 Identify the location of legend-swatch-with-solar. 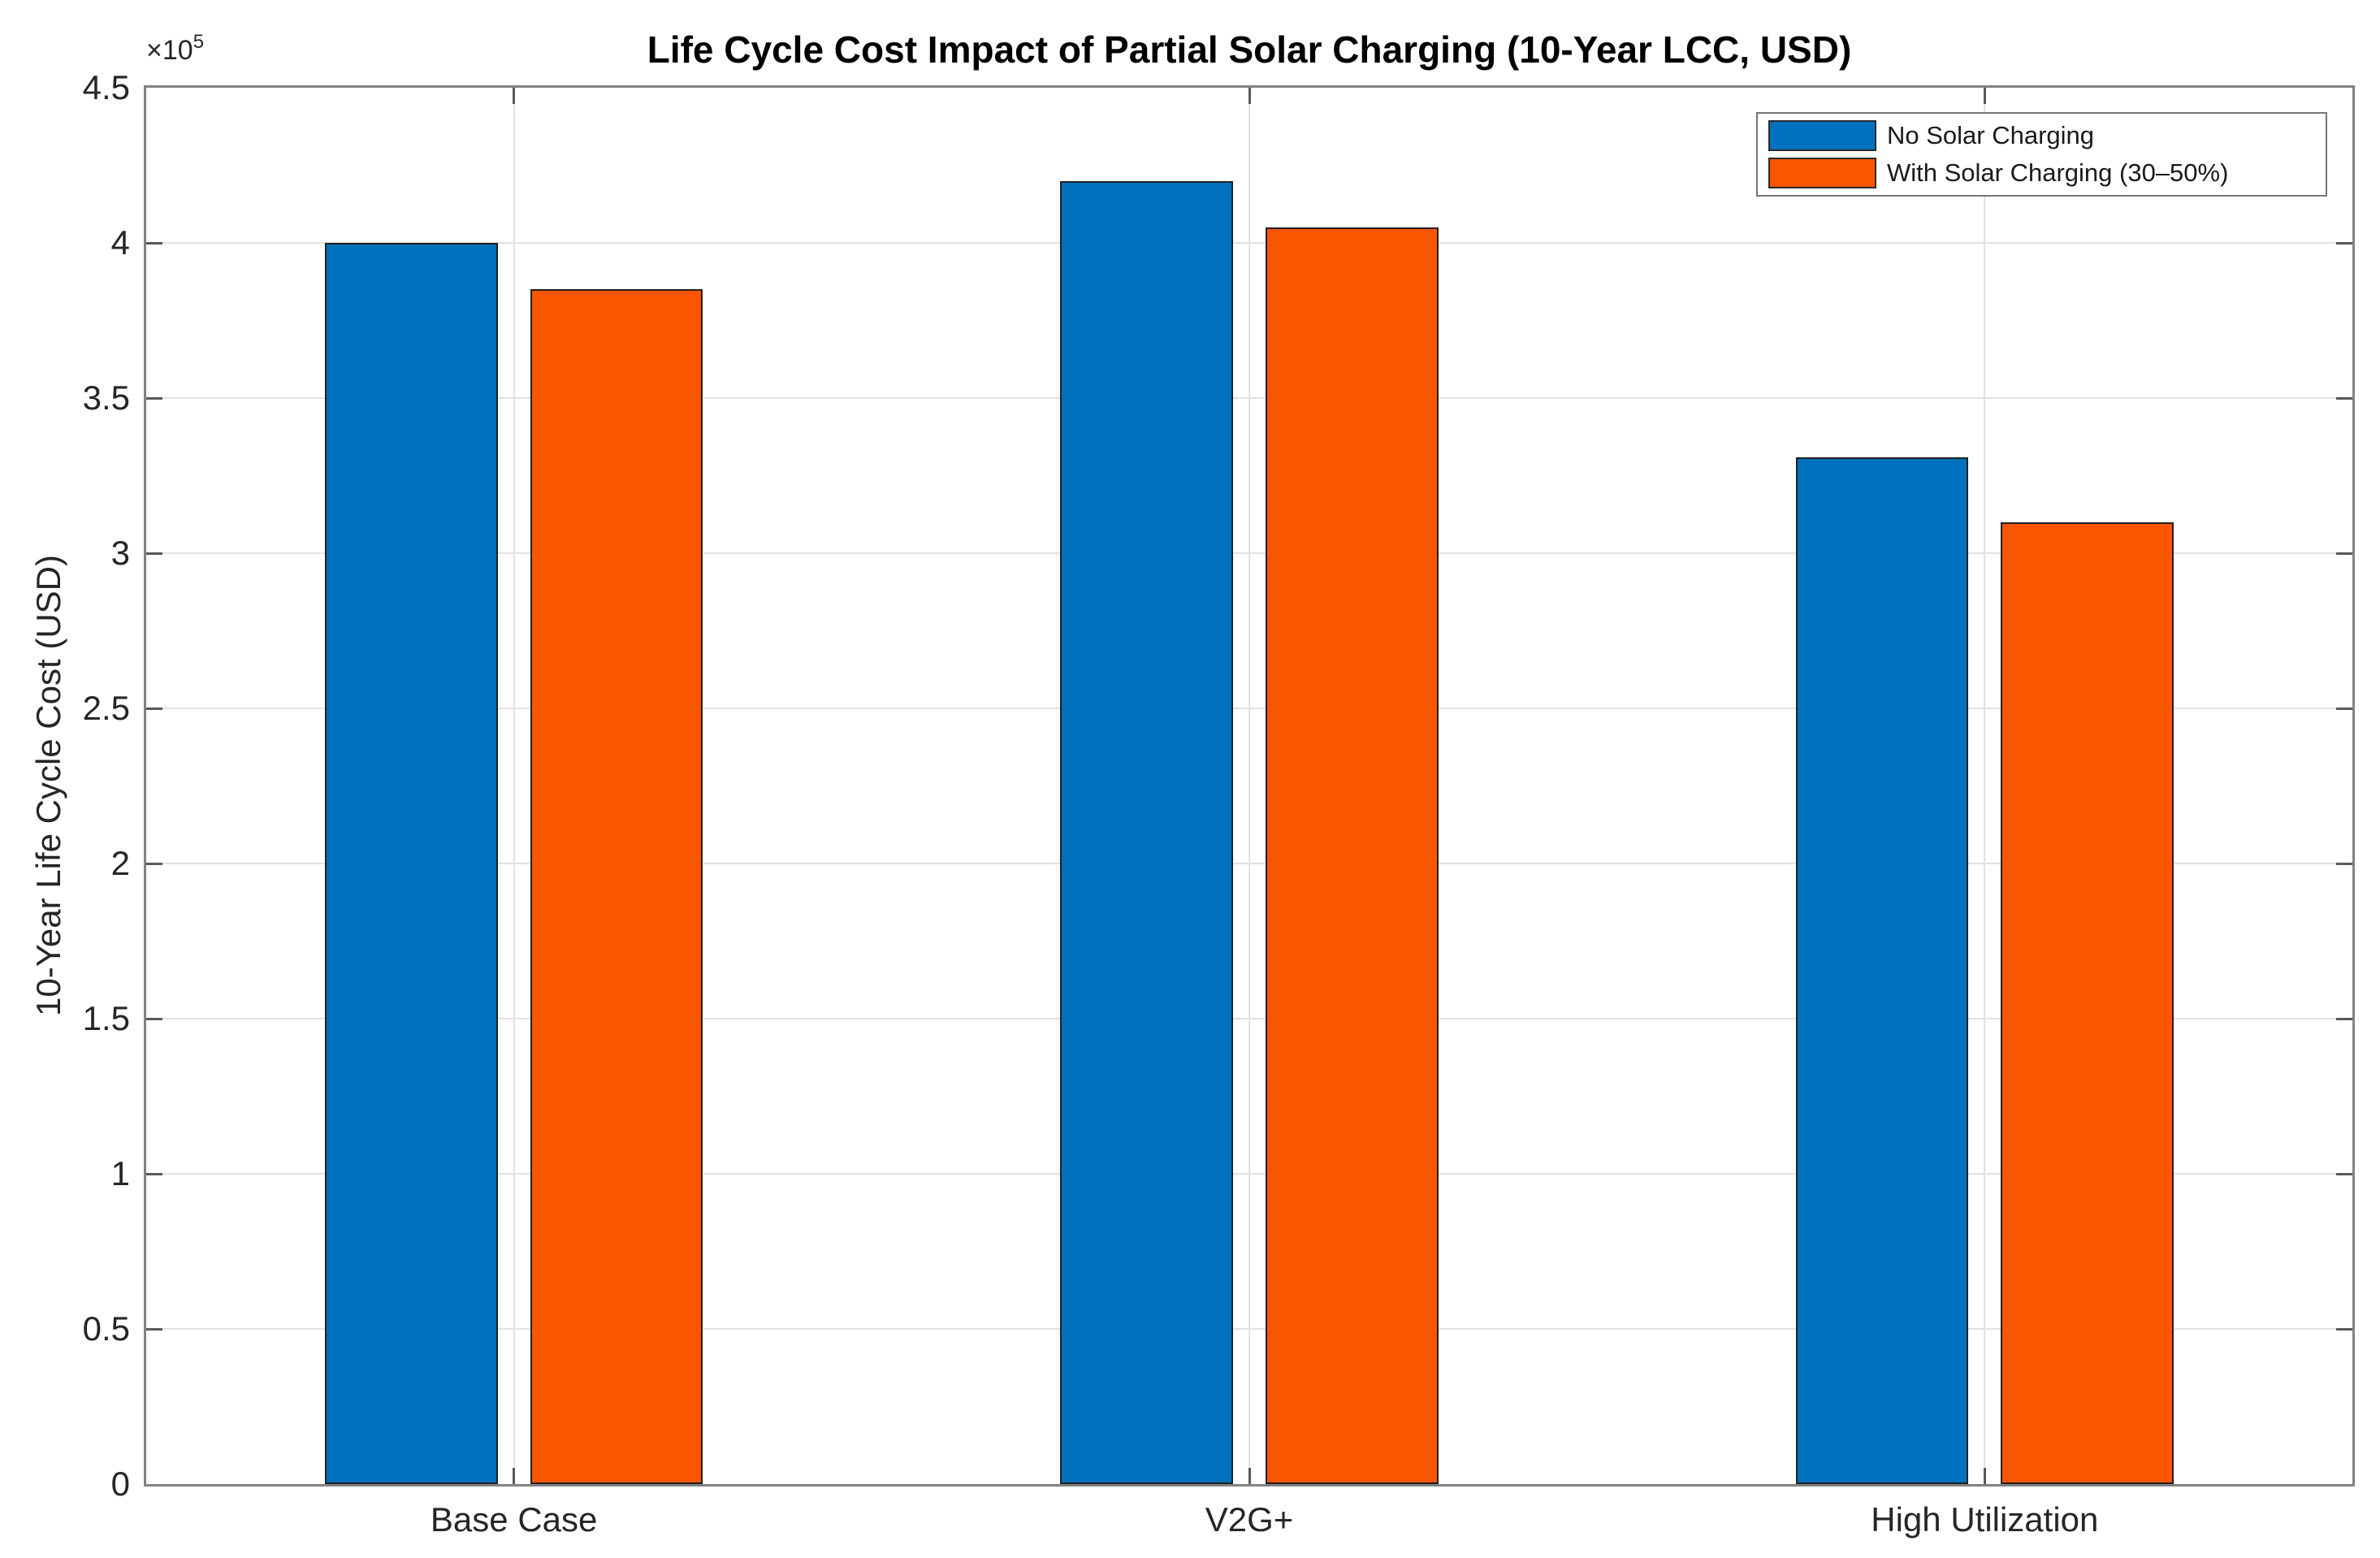
(1822, 173).